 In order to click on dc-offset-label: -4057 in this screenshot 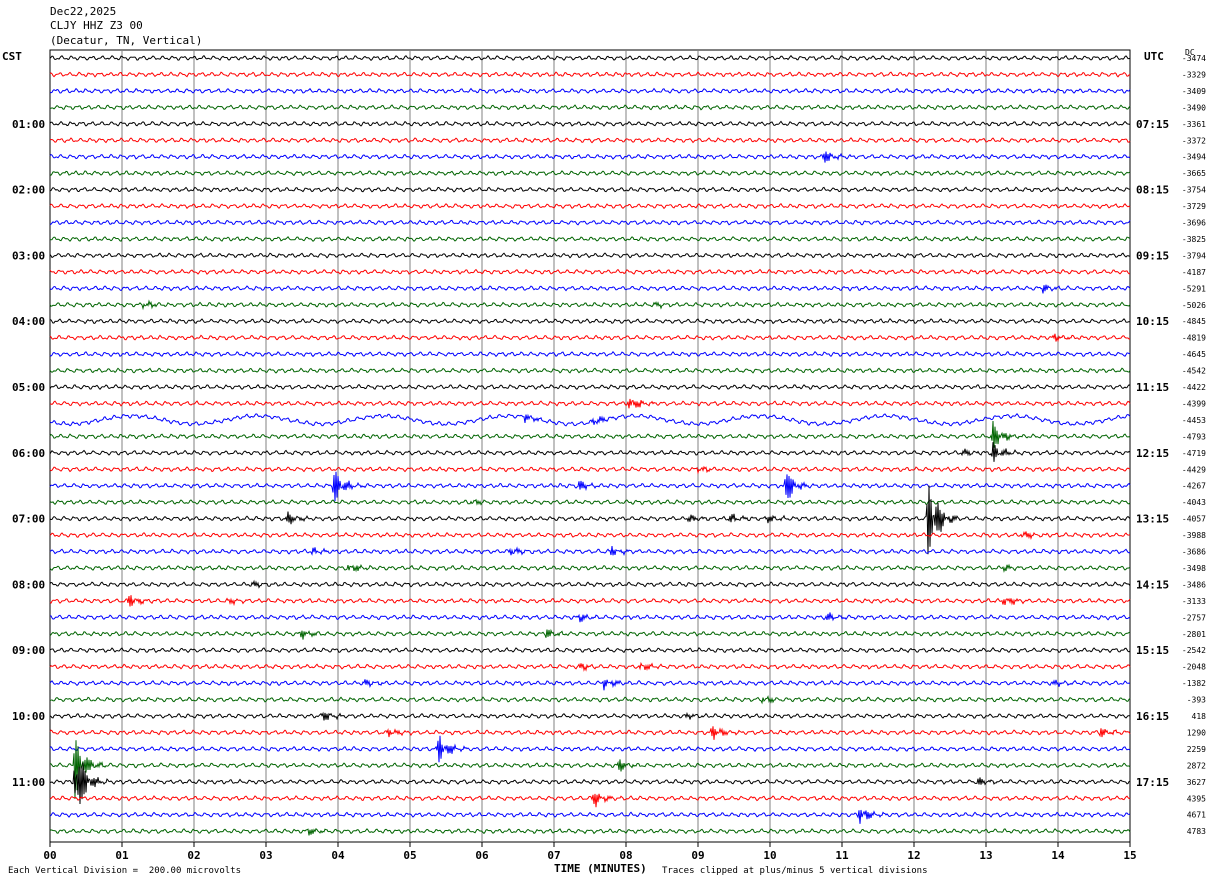, I will do `click(1194, 519)`.